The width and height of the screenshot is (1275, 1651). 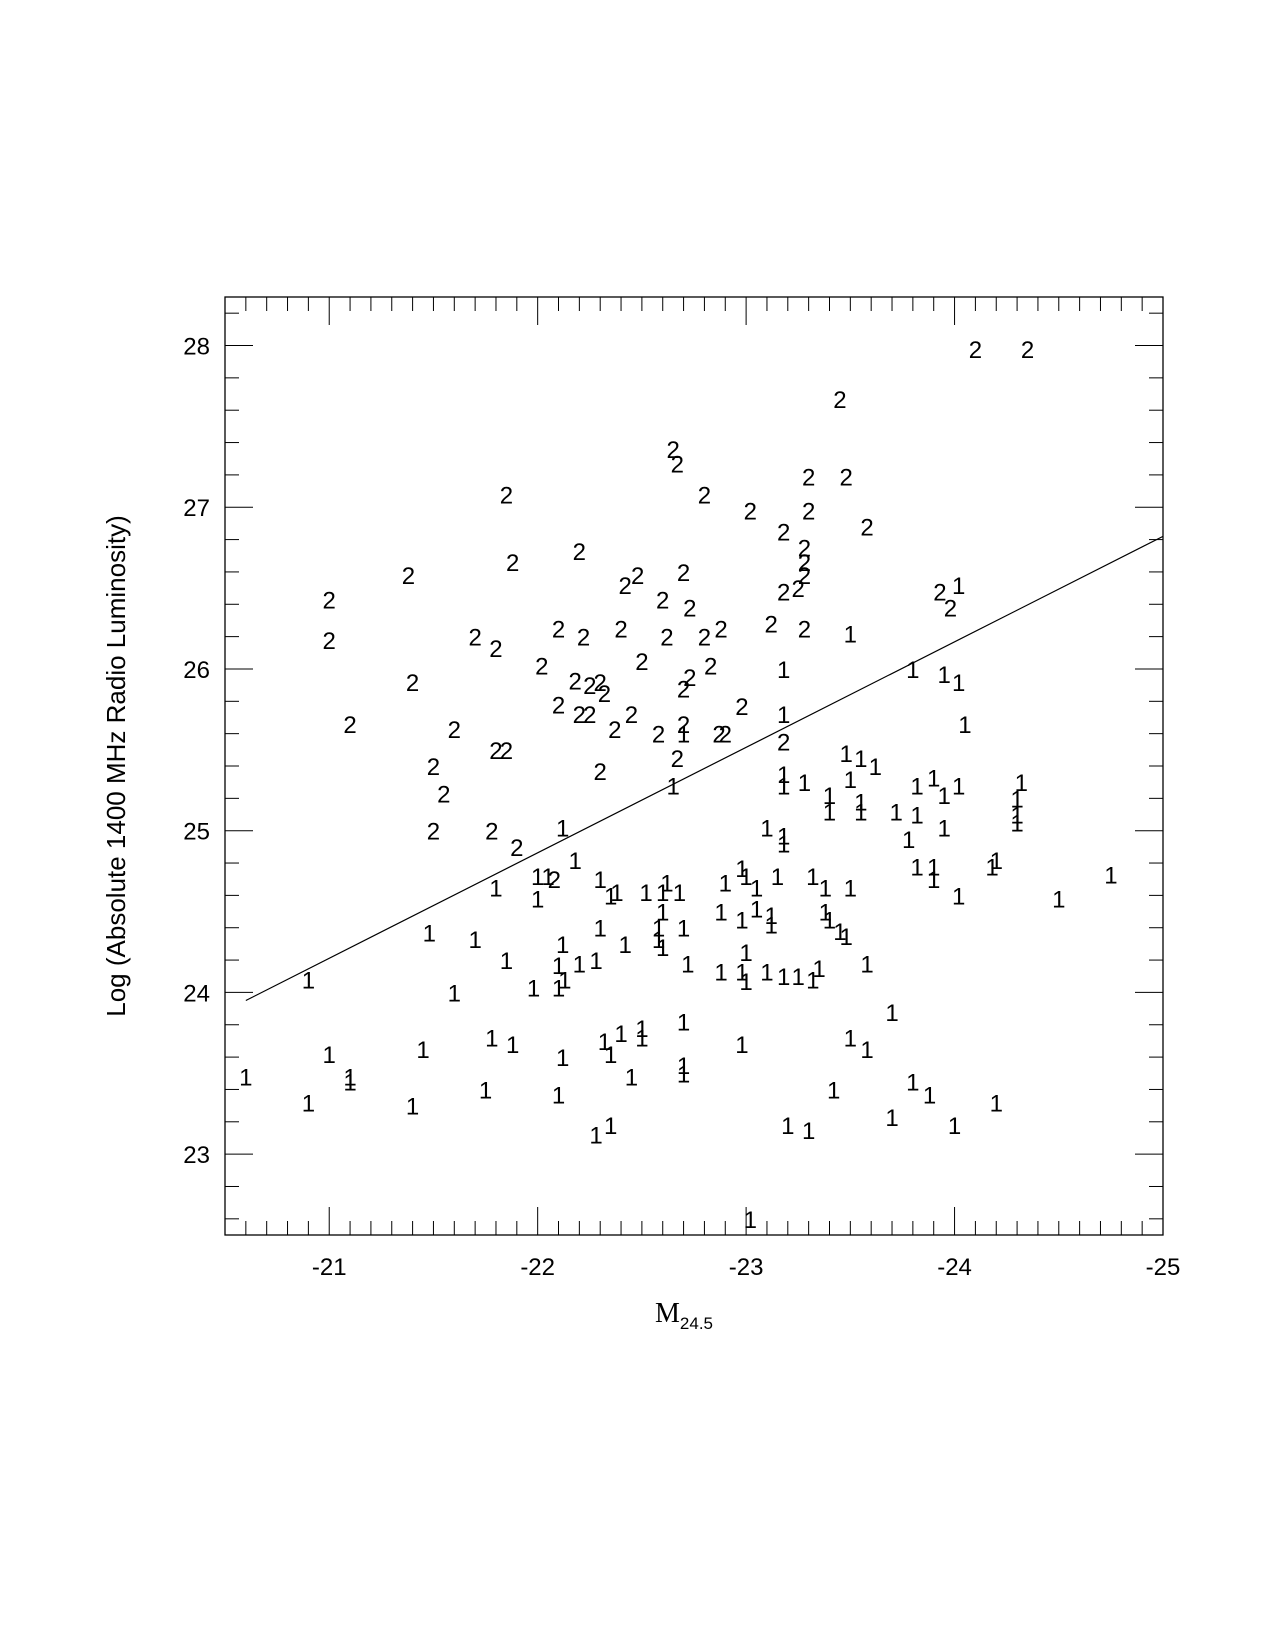 What do you see at coordinates (196, 752) in the screenshot?
I see `y-tick-labels: 23 24 25 26 27 28` at bounding box center [196, 752].